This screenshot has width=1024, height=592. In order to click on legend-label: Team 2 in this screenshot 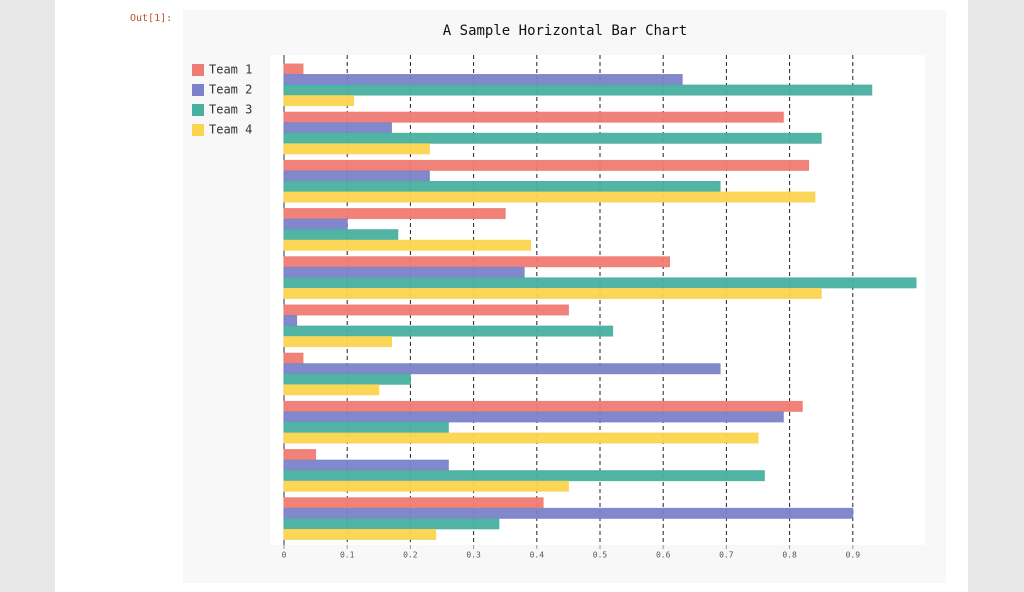, I will do `click(230, 90)`.